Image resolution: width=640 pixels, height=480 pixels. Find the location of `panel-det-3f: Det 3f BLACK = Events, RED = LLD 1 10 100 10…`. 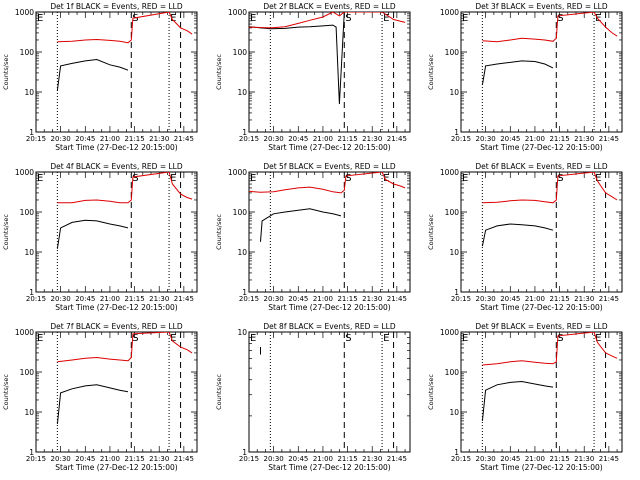

panel-det-3f: Det 3f BLACK = Events, RED = LLD 1 10 100 10… is located at coordinates (525, 77).